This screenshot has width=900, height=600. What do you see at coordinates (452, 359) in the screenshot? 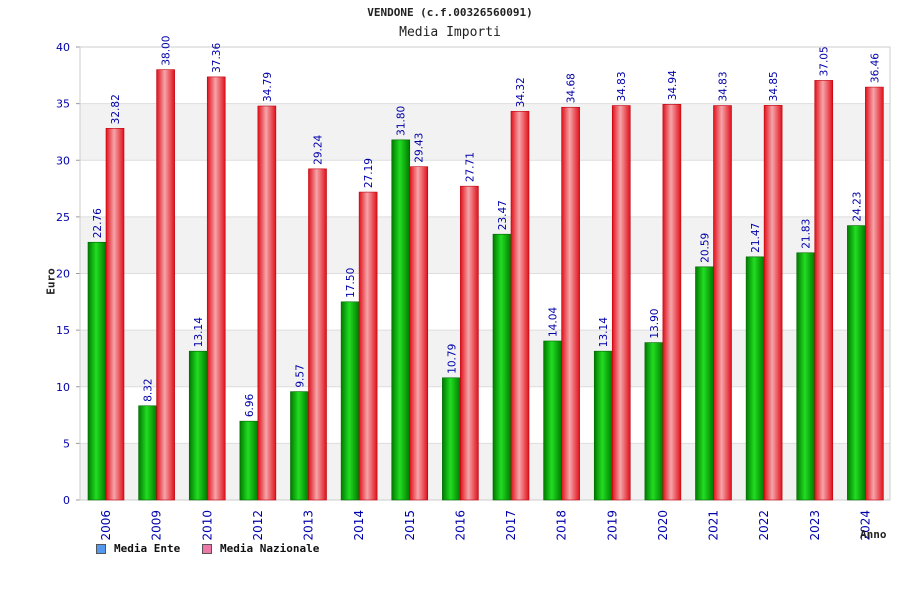
I see `data-label: 10.79` at bounding box center [452, 359].